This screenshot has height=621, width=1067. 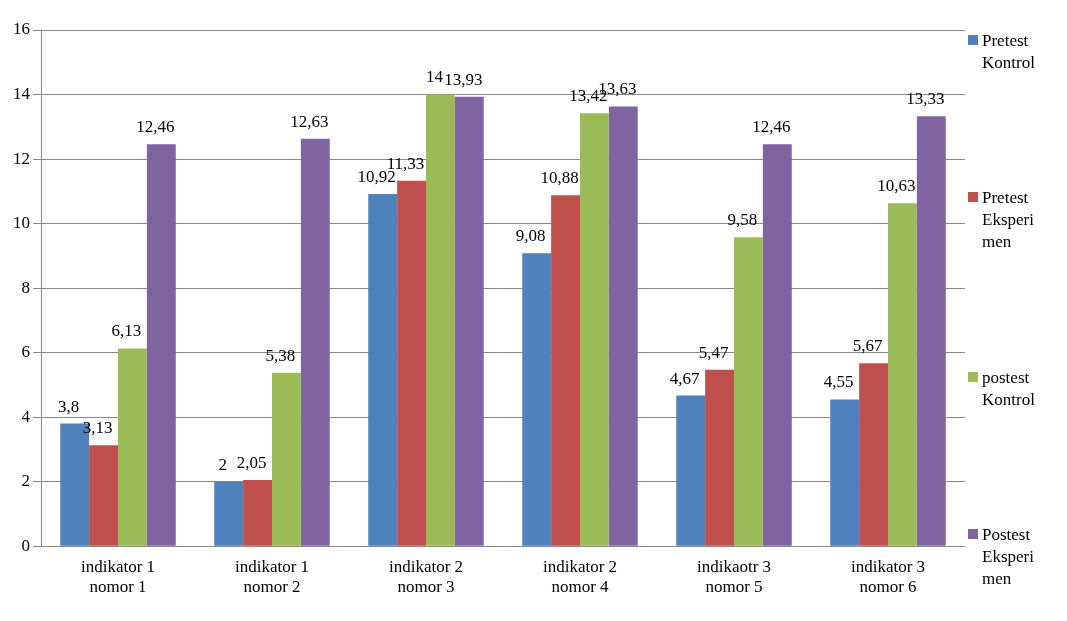 What do you see at coordinates (463, 79) in the screenshot?
I see `data-label: 13,93` at bounding box center [463, 79].